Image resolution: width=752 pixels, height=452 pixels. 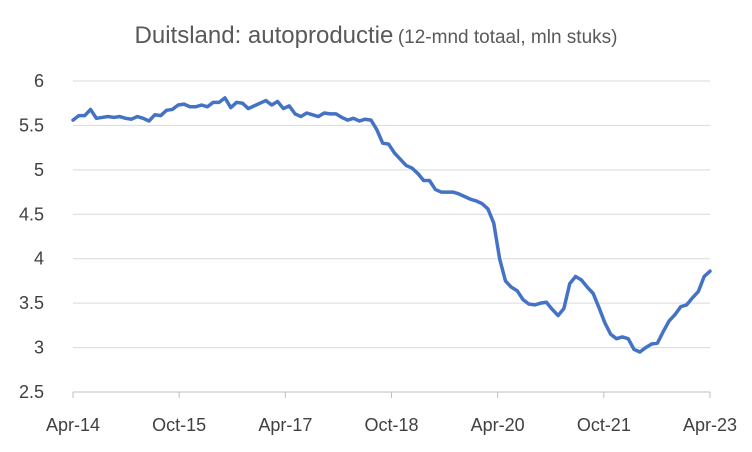 What do you see at coordinates (39, 81) in the screenshot?
I see `y-tick-label-7: 6` at bounding box center [39, 81].